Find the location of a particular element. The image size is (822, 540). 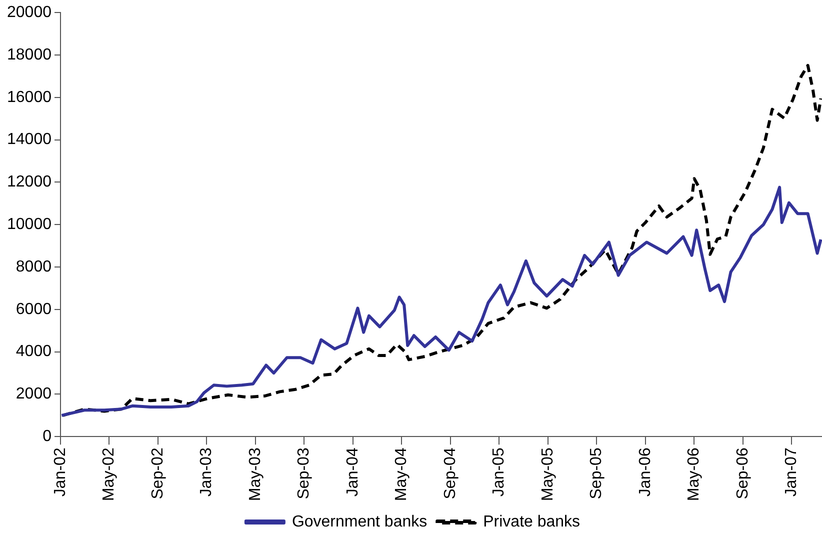

legend-label: Government banks is located at coordinates (360, 521).